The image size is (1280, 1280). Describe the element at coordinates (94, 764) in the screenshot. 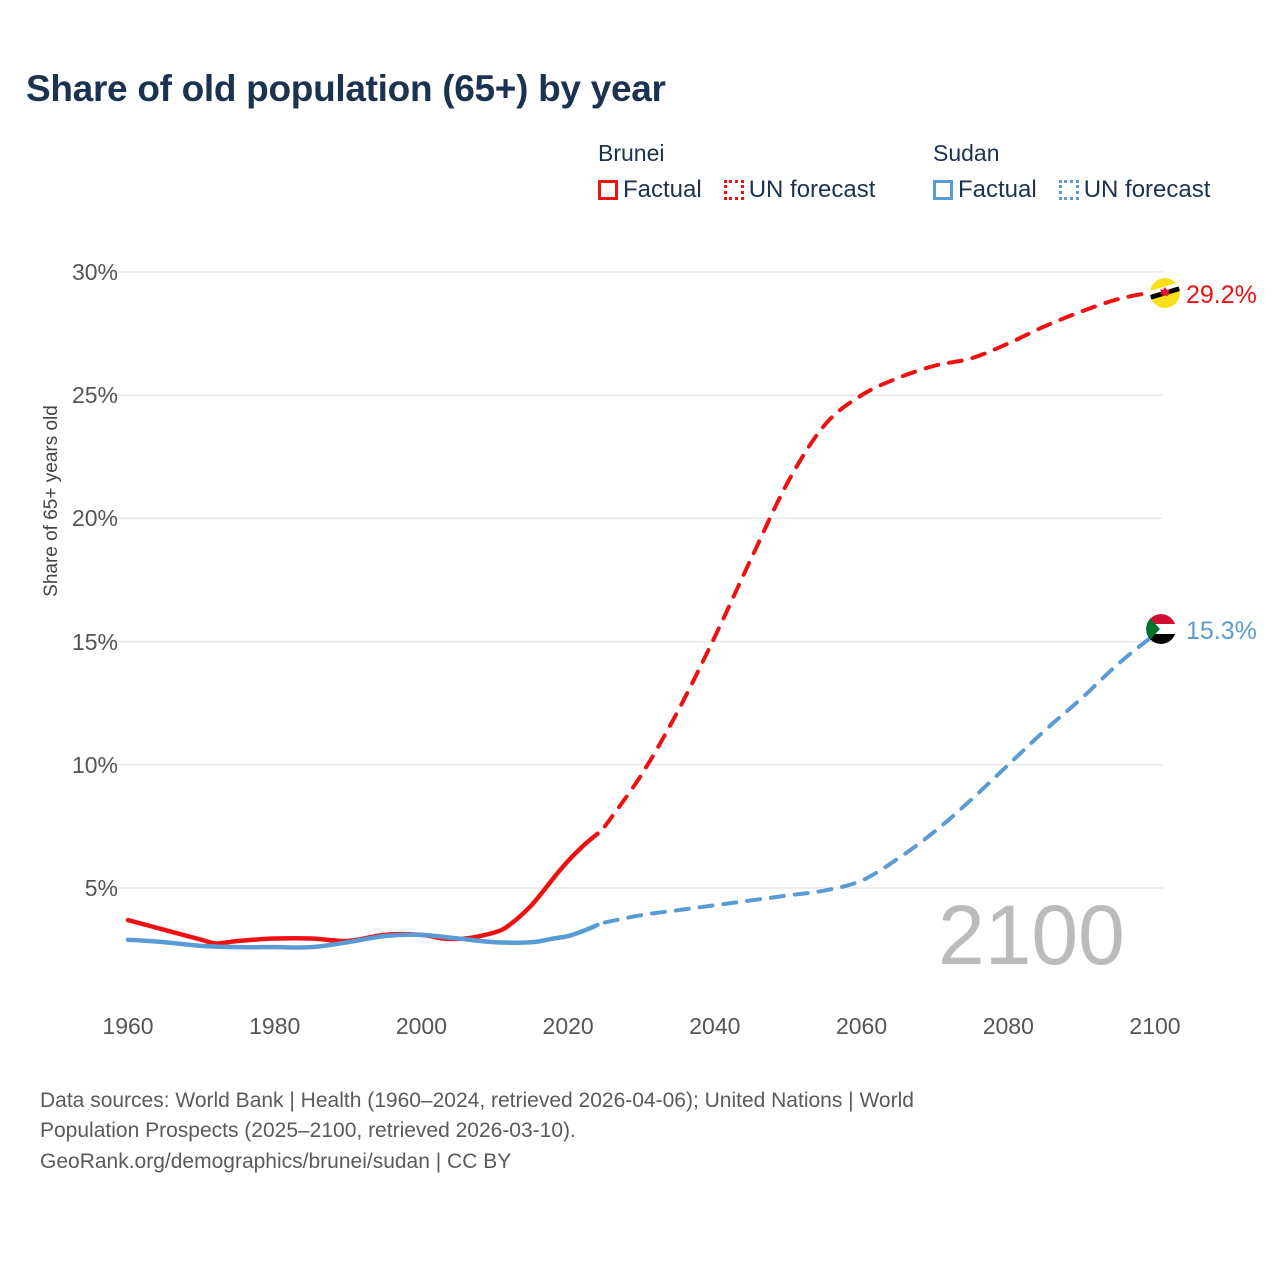

I see `y-tick-label: 10%` at that location.